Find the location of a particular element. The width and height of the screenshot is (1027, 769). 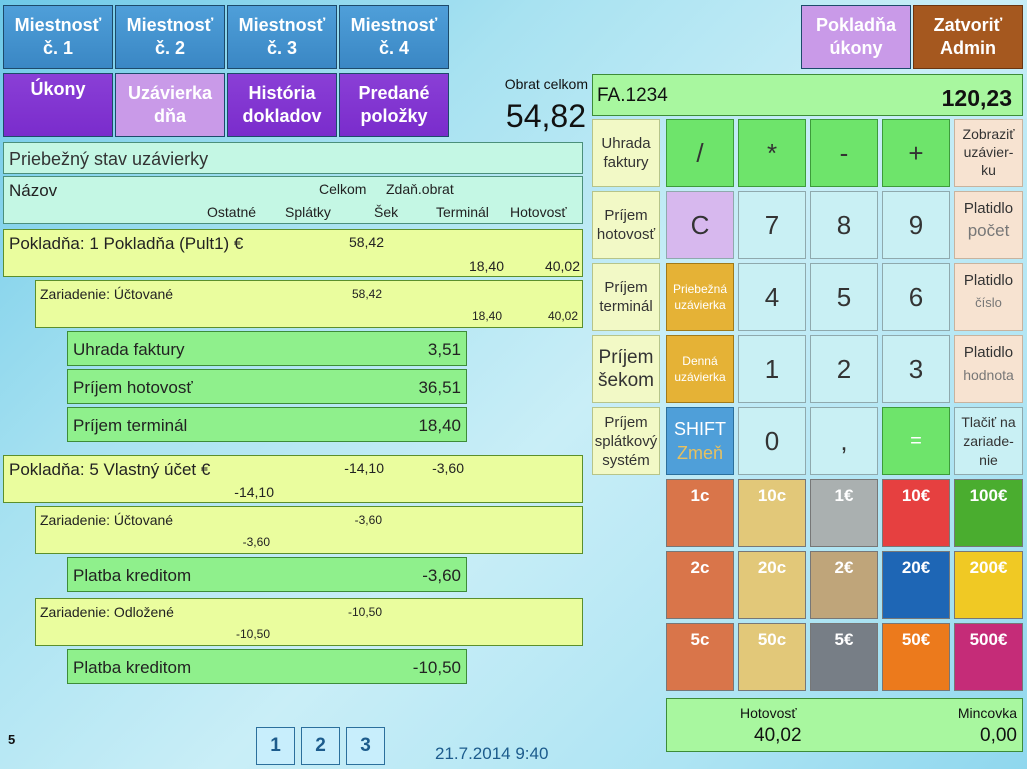

invoice-number: FA.1234 is located at coordinates (632, 95).